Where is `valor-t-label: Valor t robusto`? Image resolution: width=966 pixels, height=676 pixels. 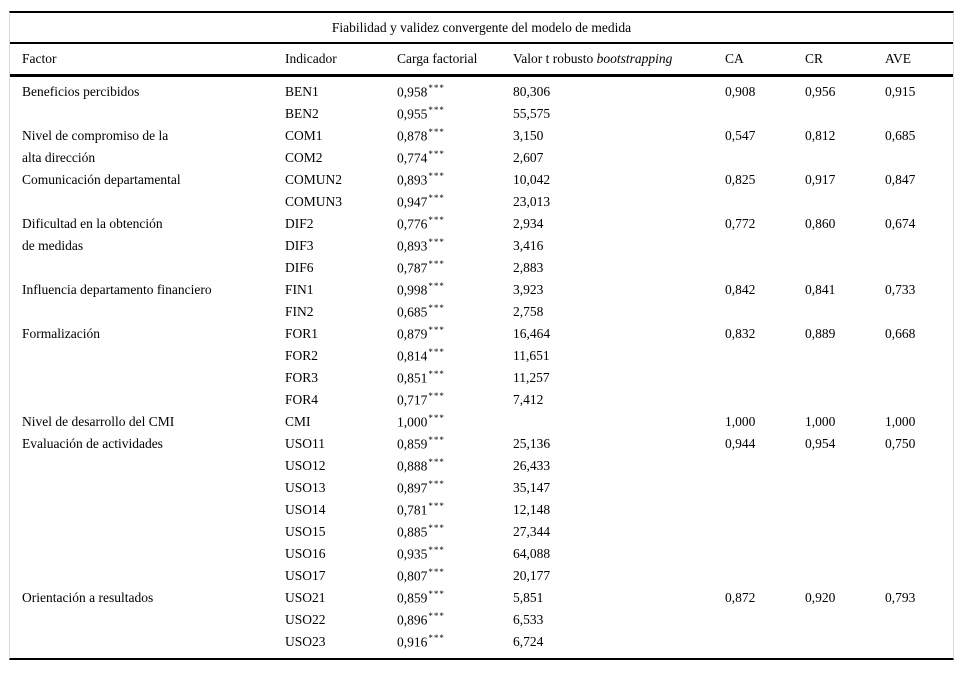 valor-t-label: Valor t robusto is located at coordinates (555, 58).